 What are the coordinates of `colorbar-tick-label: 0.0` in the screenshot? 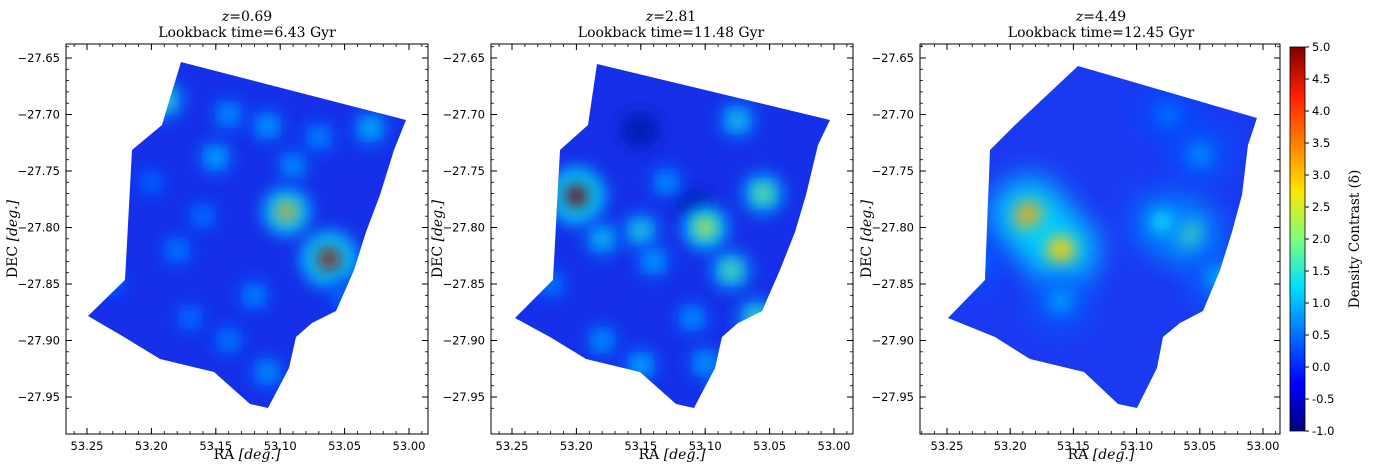 It's located at (1321, 367).